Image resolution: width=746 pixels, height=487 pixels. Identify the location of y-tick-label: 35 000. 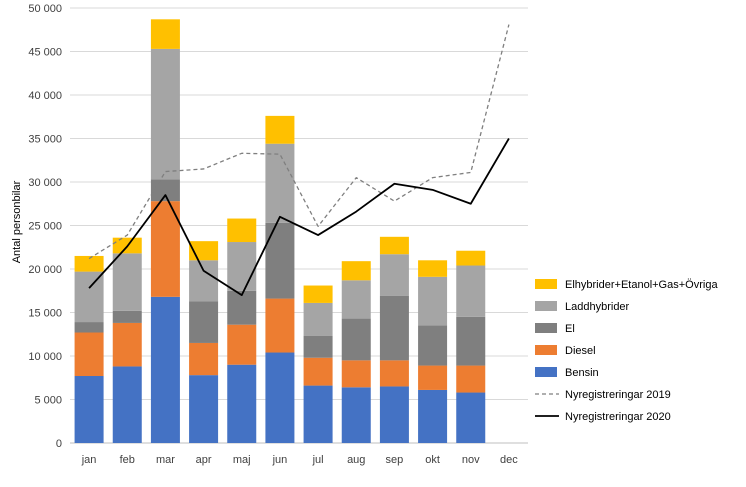
(45, 140).